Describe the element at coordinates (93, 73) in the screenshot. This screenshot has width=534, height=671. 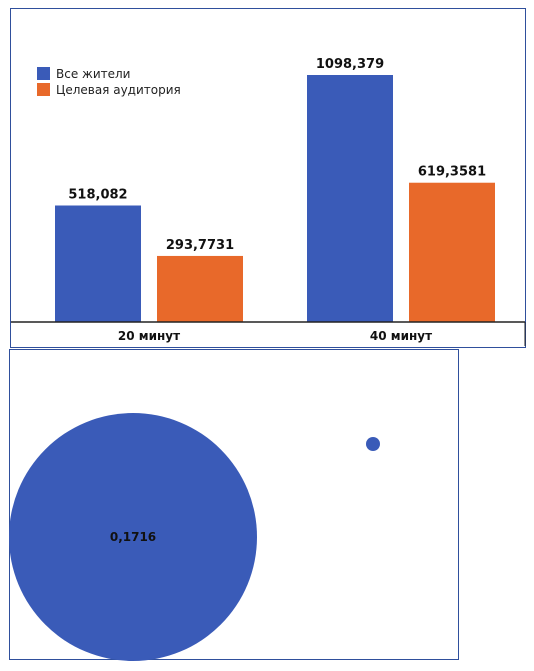
I see `legend-label-all-residents: Все жители` at that location.